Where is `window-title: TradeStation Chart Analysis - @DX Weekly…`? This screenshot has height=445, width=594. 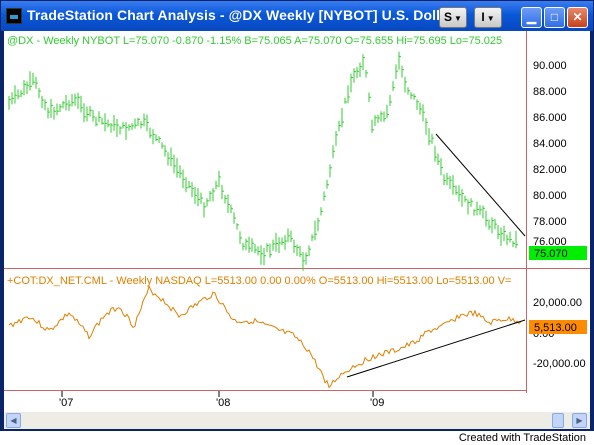 window-title: TradeStation Chart Analysis - @DX Weekly… is located at coordinates (246, 15).